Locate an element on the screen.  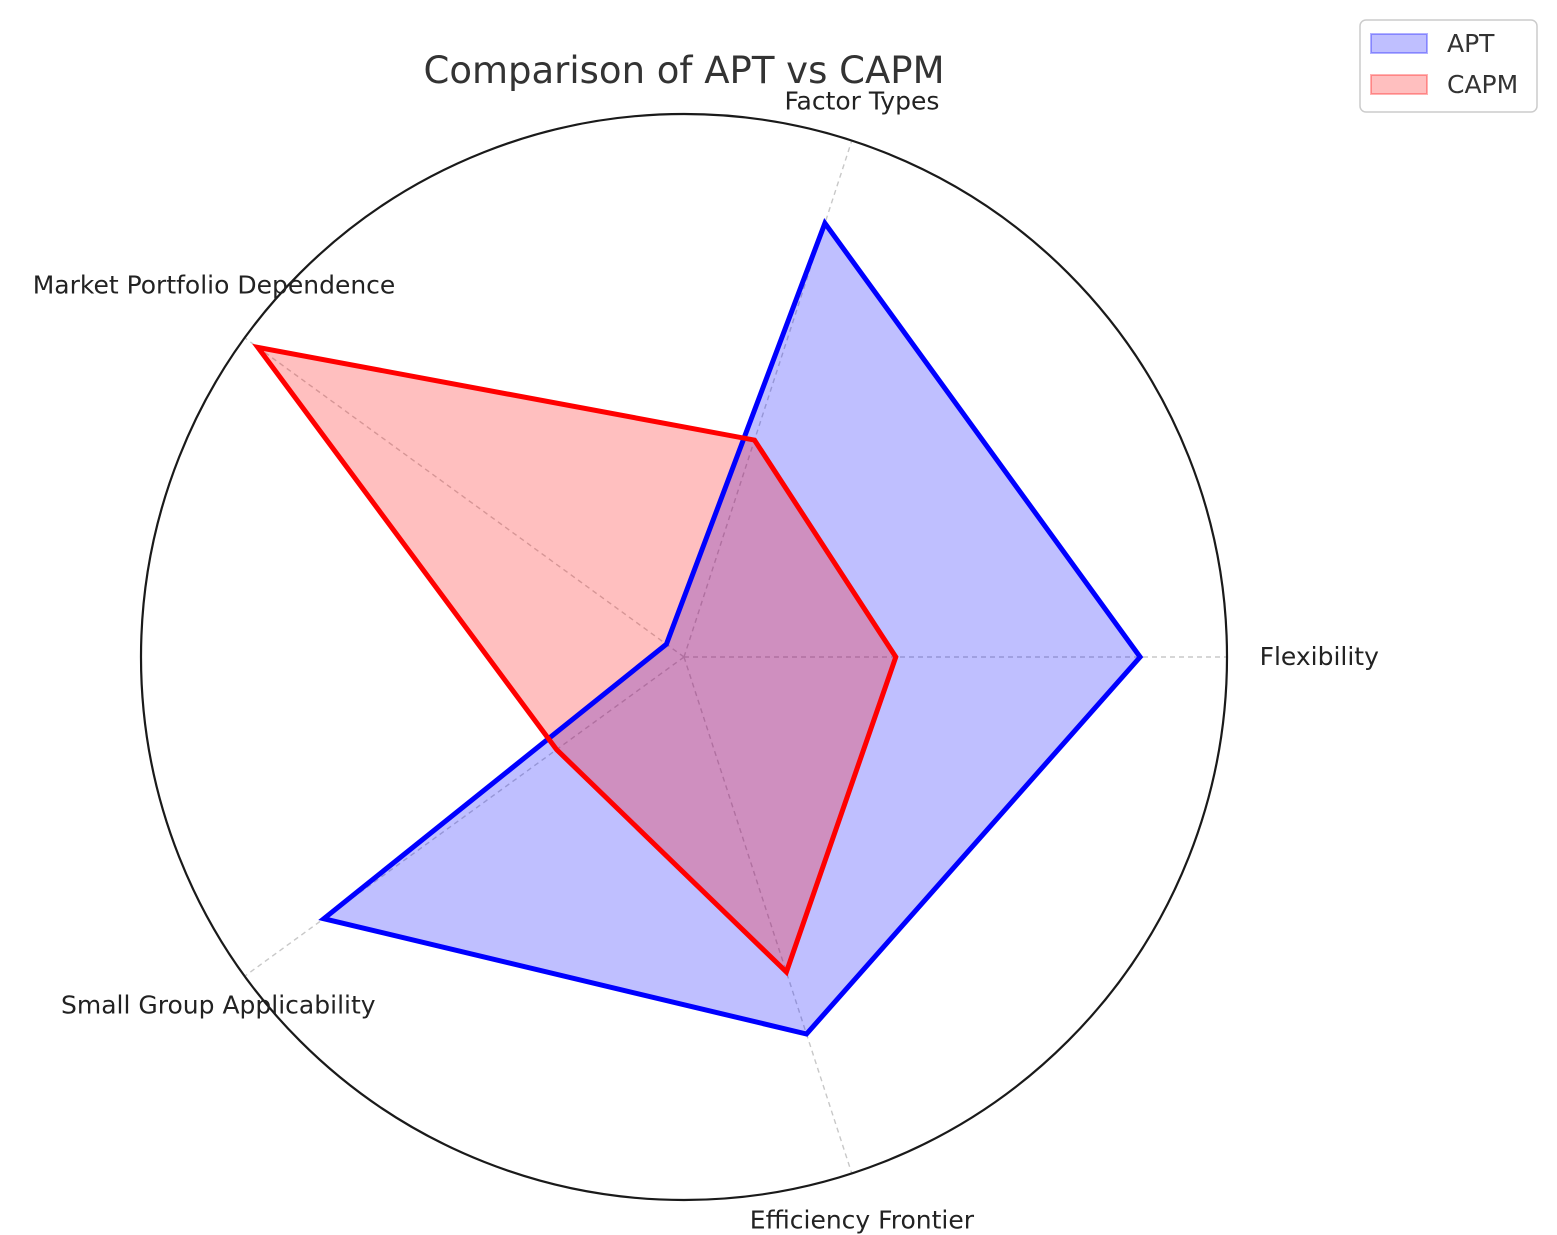
legend: APT CAPM is located at coordinates (1448, 66).